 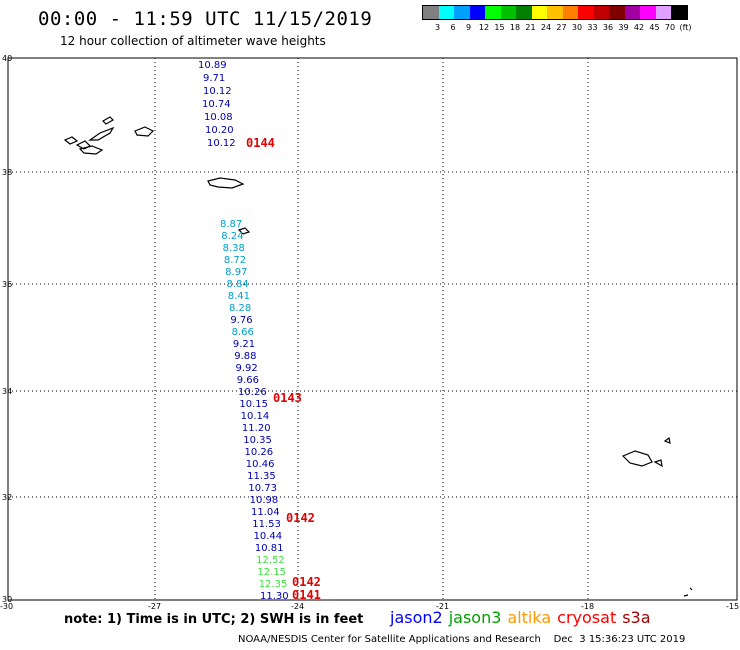 What do you see at coordinates (253, 404) in the screenshot?
I see `wave-height-reading: 10.15` at bounding box center [253, 404].